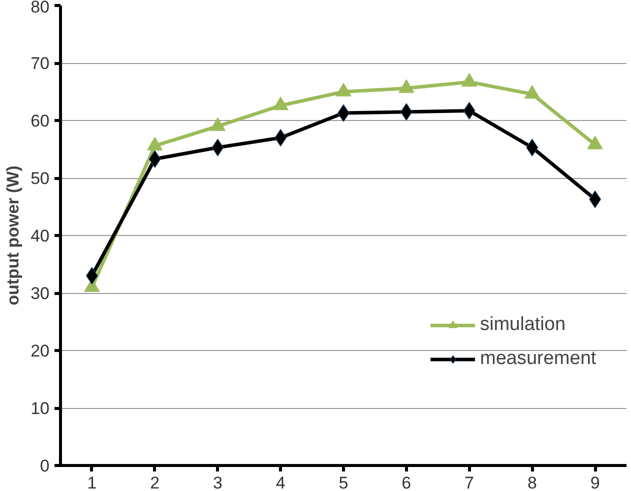 This screenshot has height=491, width=631. Describe the element at coordinates (523, 325) in the screenshot. I see `legend-label: simulation` at that location.